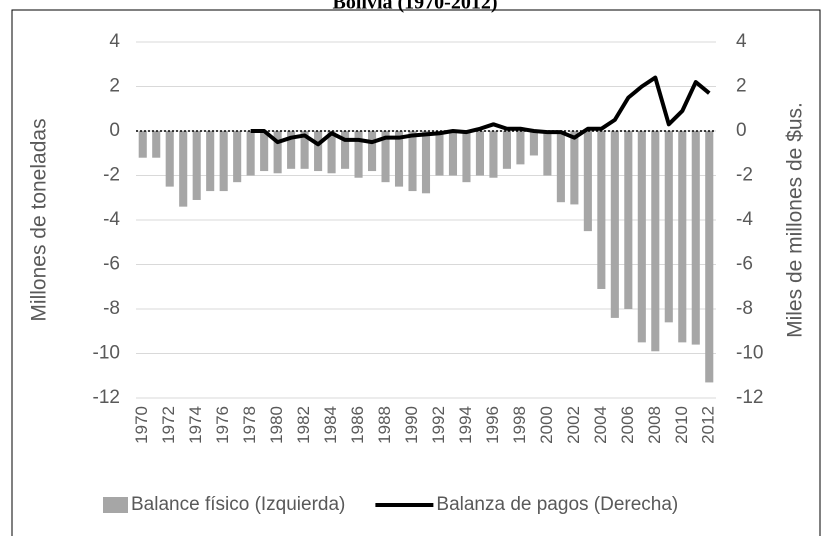  I want to click on chart-title: Bolivia (1970-2012), so click(415, 7).